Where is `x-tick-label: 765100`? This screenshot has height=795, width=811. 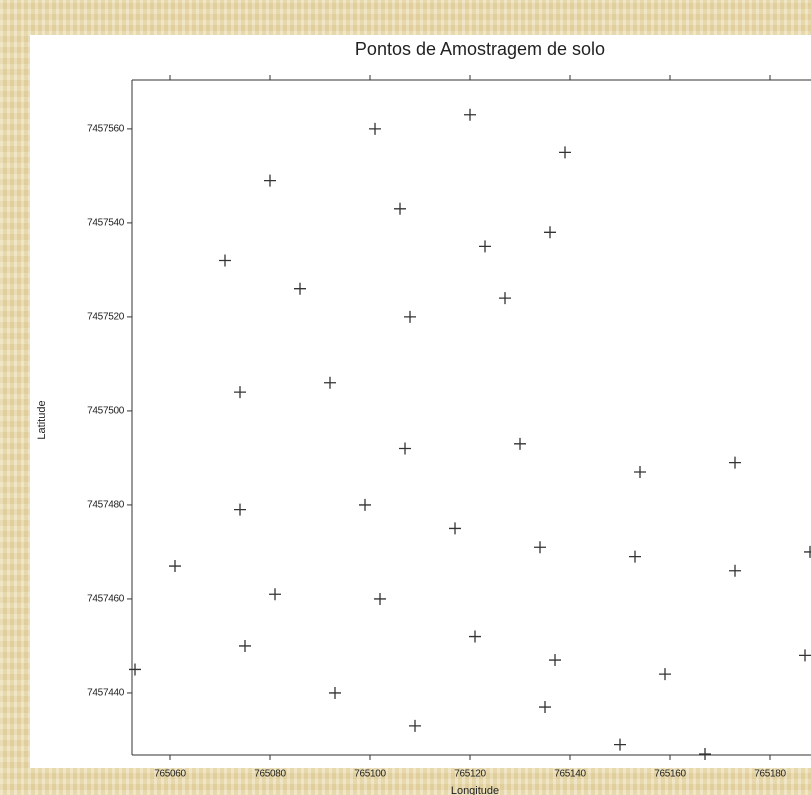 x-tick-label: 765100 is located at coordinates (370, 774).